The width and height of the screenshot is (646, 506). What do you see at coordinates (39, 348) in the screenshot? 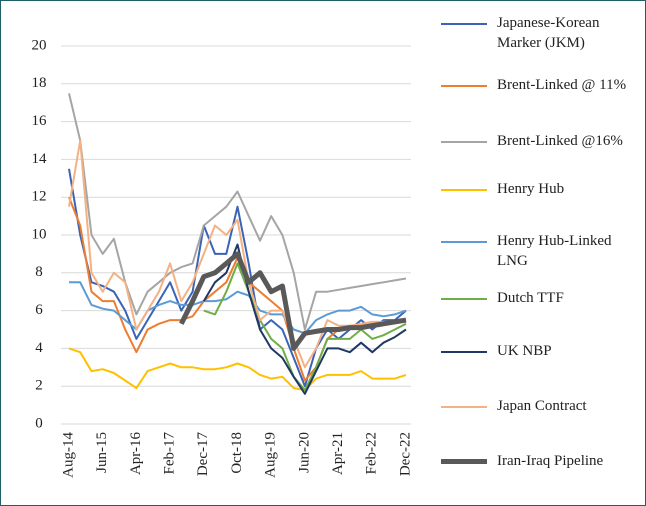
I see `y-tick-label: 4` at bounding box center [39, 348].